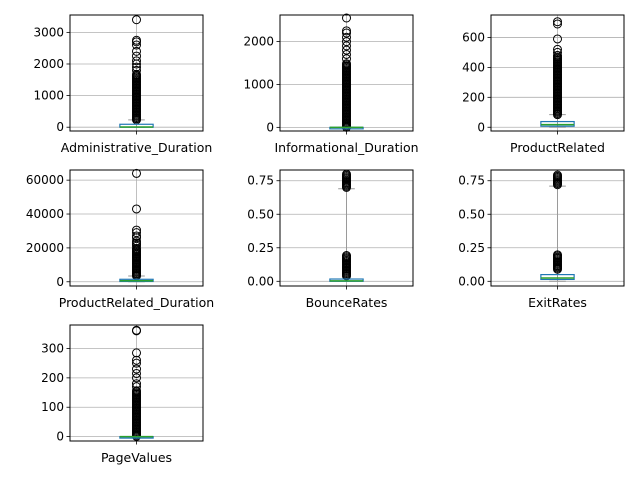  Describe the element at coordinates (557, 147) in the screenshot. I see `x-tick-label: ProductRelated` at that location.